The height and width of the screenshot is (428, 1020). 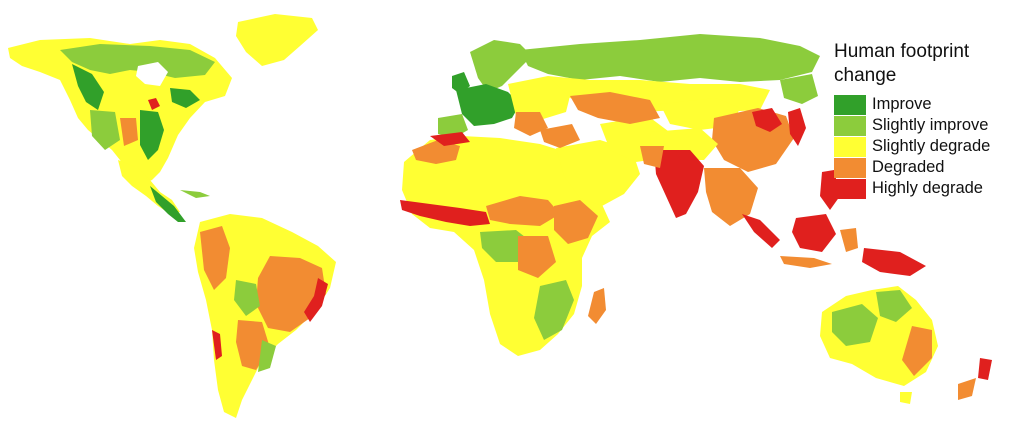 What do you see at coordinates (247, 298) in the screenshot?
I see `bolivia` at bounding box center [247, 298].